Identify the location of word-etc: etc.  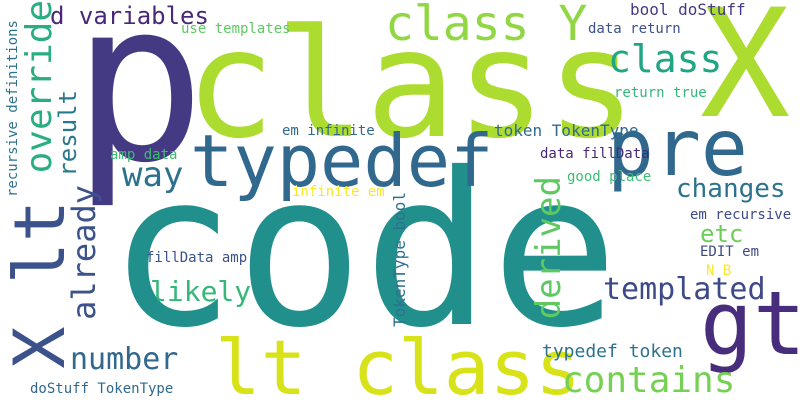
(722, 234).